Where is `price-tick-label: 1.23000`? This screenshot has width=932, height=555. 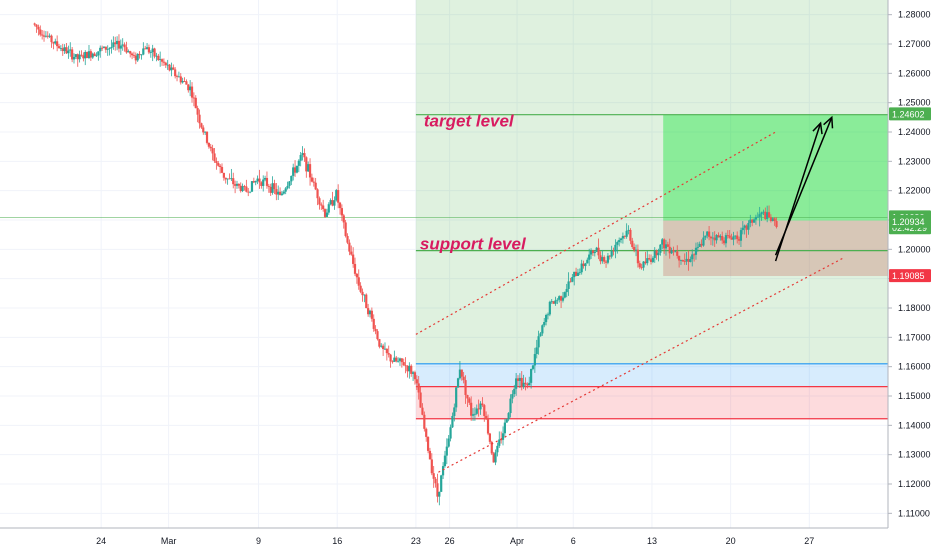 price-tick-label: 1.23000 is located at coordinates (914, 161).